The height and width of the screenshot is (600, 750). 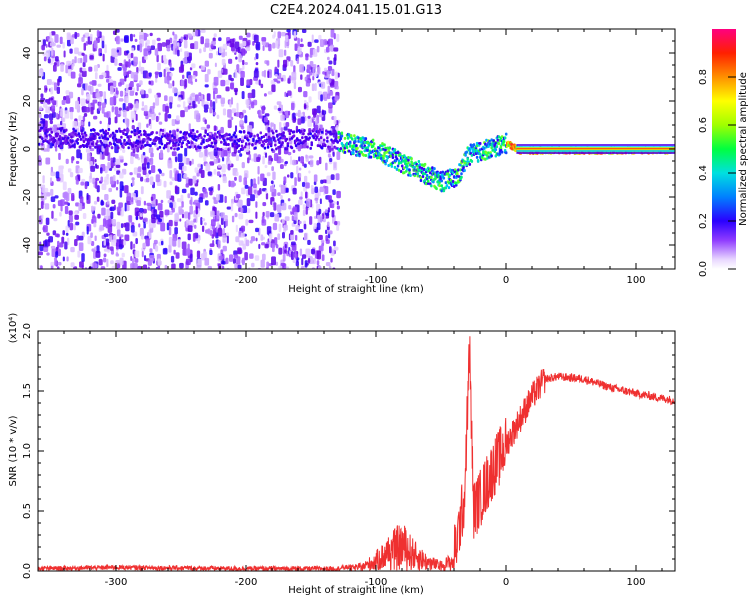 I want to click on colorbar-label: Normalized spectral amplitude, so click(x=743, y=149).